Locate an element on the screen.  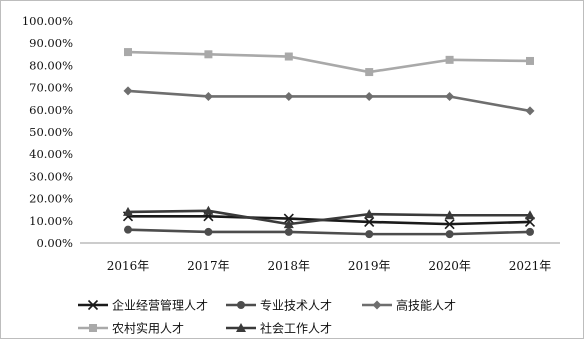
y-tick-label: 100.00% is located at coordinates (47, 21).